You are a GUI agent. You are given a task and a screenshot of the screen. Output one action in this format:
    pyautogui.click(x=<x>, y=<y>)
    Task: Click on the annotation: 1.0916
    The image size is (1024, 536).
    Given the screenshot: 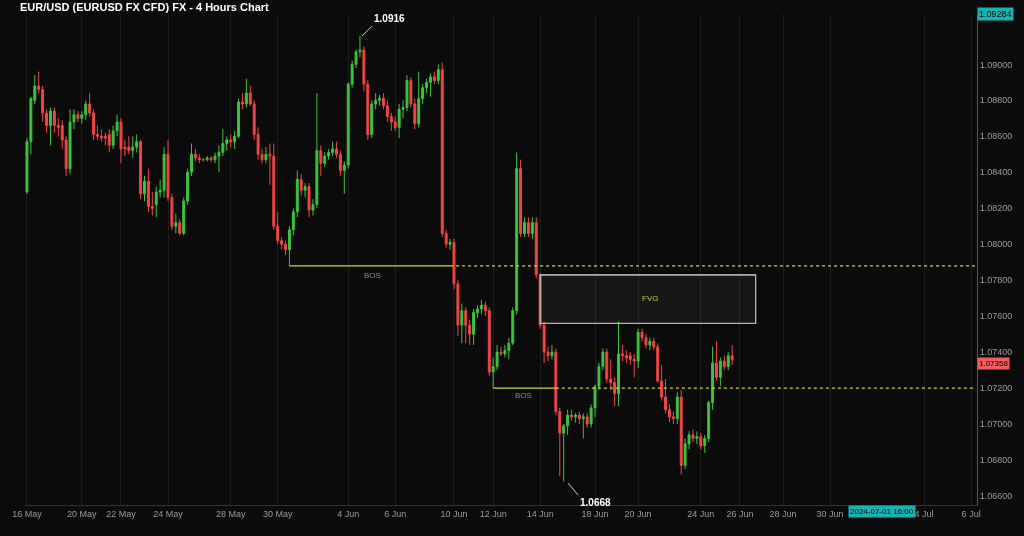 What is the action you would take?
    pyautogui.click(x=390, y=18)
    